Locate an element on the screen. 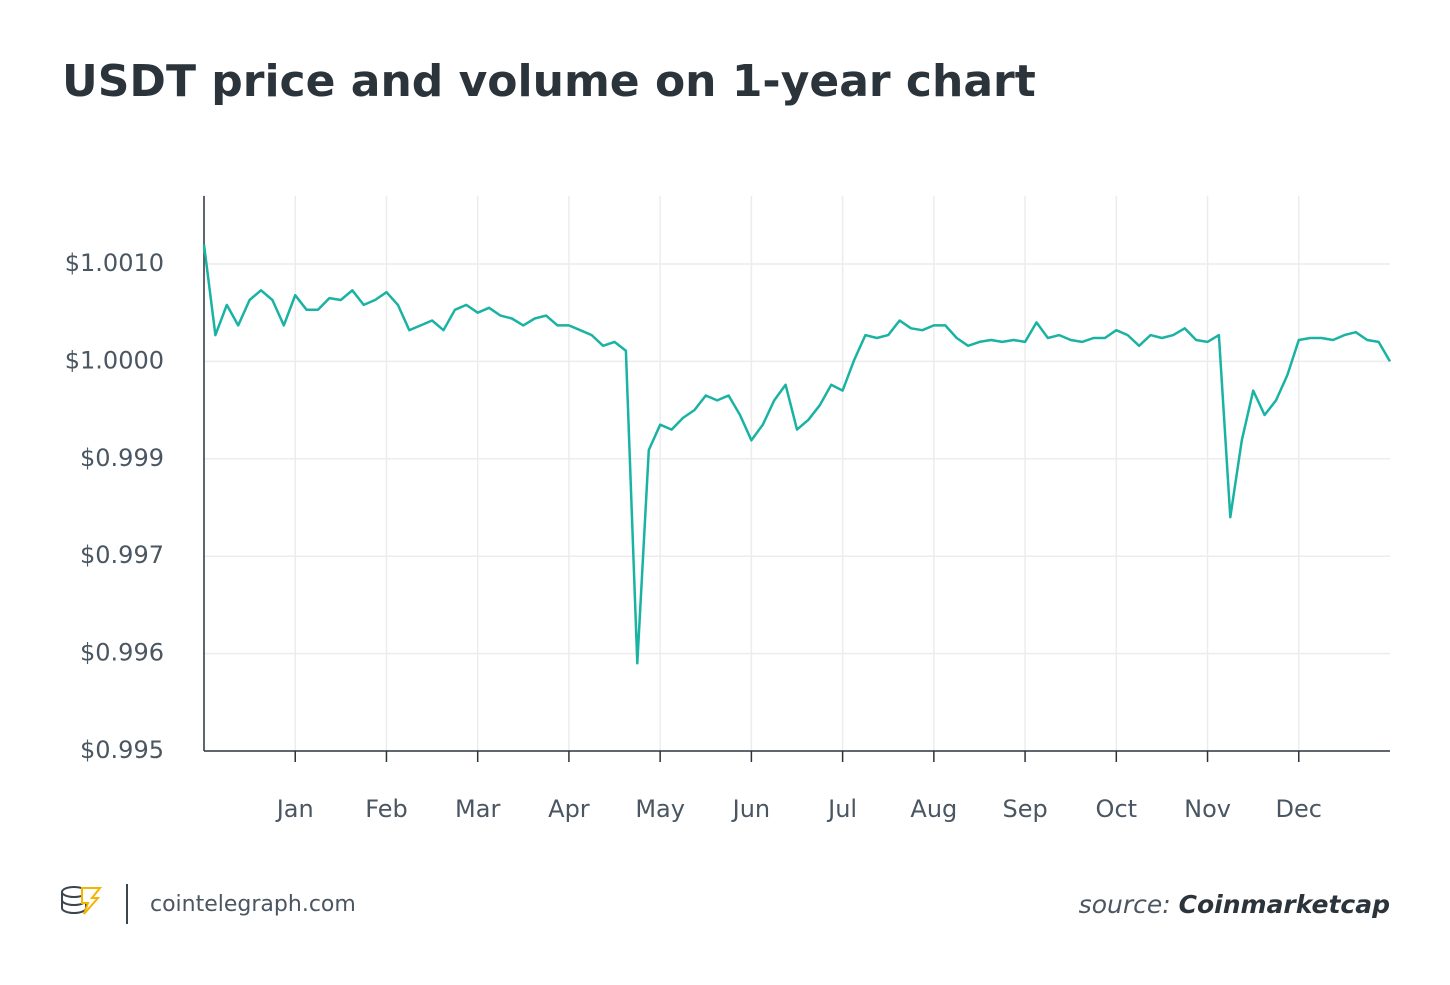  y-tick-label: $0.995 is located at coordinates (122, 750).